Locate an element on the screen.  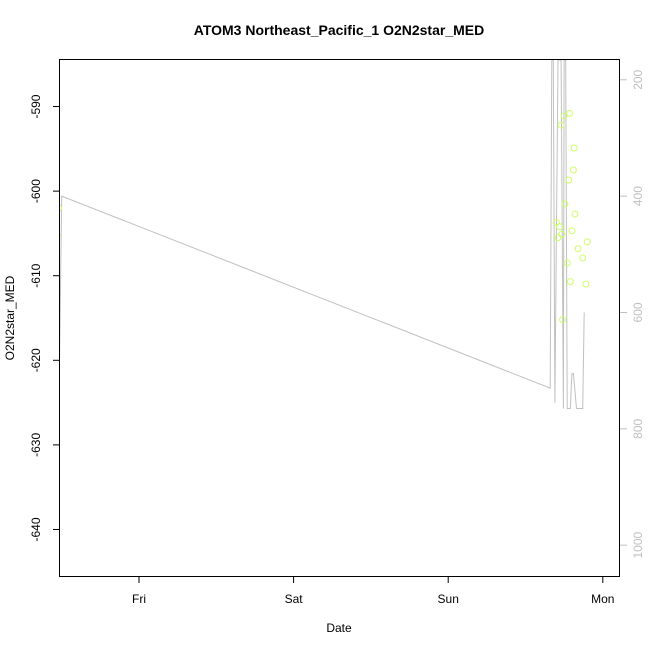
y-tick-label: -610 is located at coordinates (36, 275).